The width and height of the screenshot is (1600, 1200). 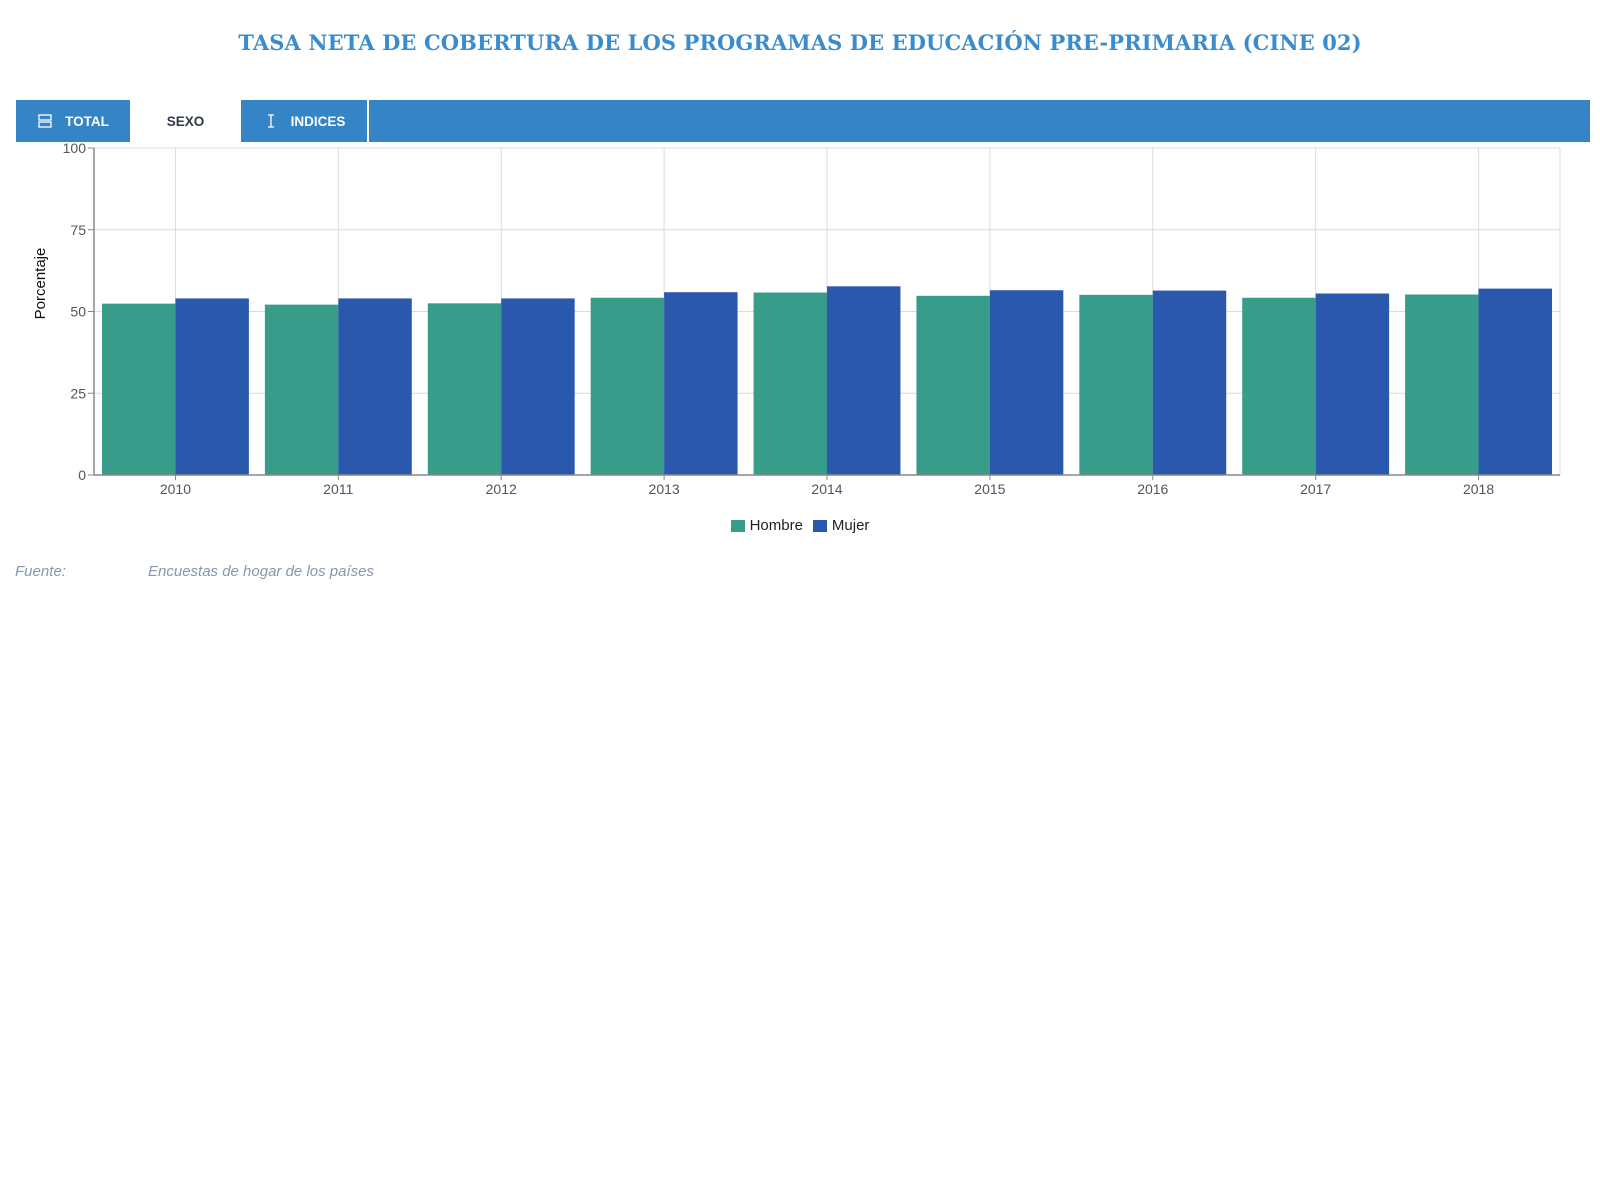 I want to click on x-tick-label: 2016, so click(x=1152, y=489).